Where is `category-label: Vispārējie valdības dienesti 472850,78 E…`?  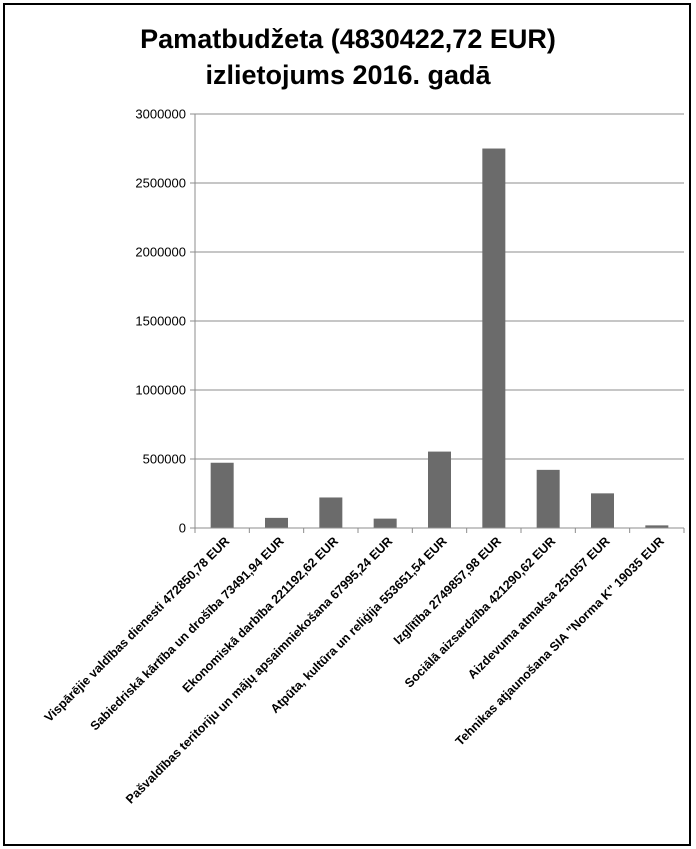
category-label: Vispārējie valdības dienesti 472850,78 E… is located at coordinates (137, 629).